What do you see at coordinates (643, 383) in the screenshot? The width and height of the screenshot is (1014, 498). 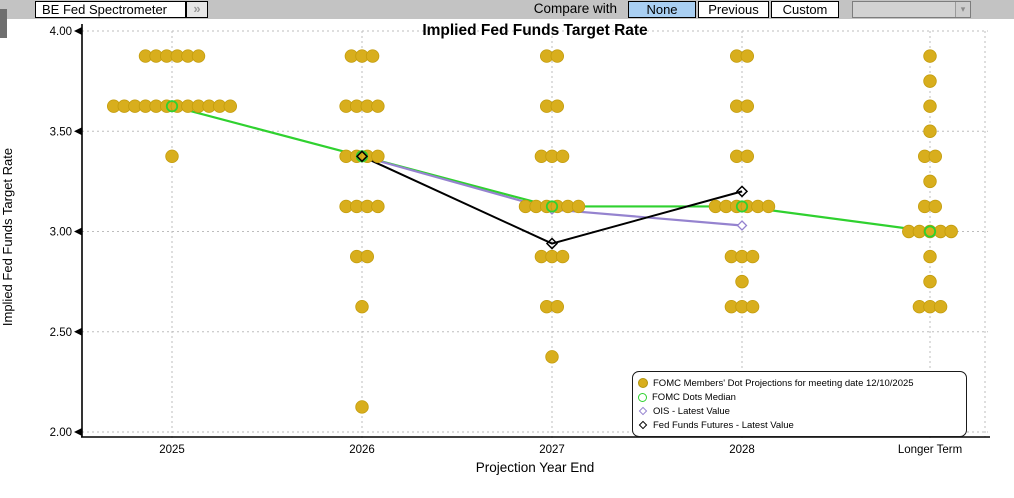 I see `filled-circle-icon` at bounding box center [643, 383].